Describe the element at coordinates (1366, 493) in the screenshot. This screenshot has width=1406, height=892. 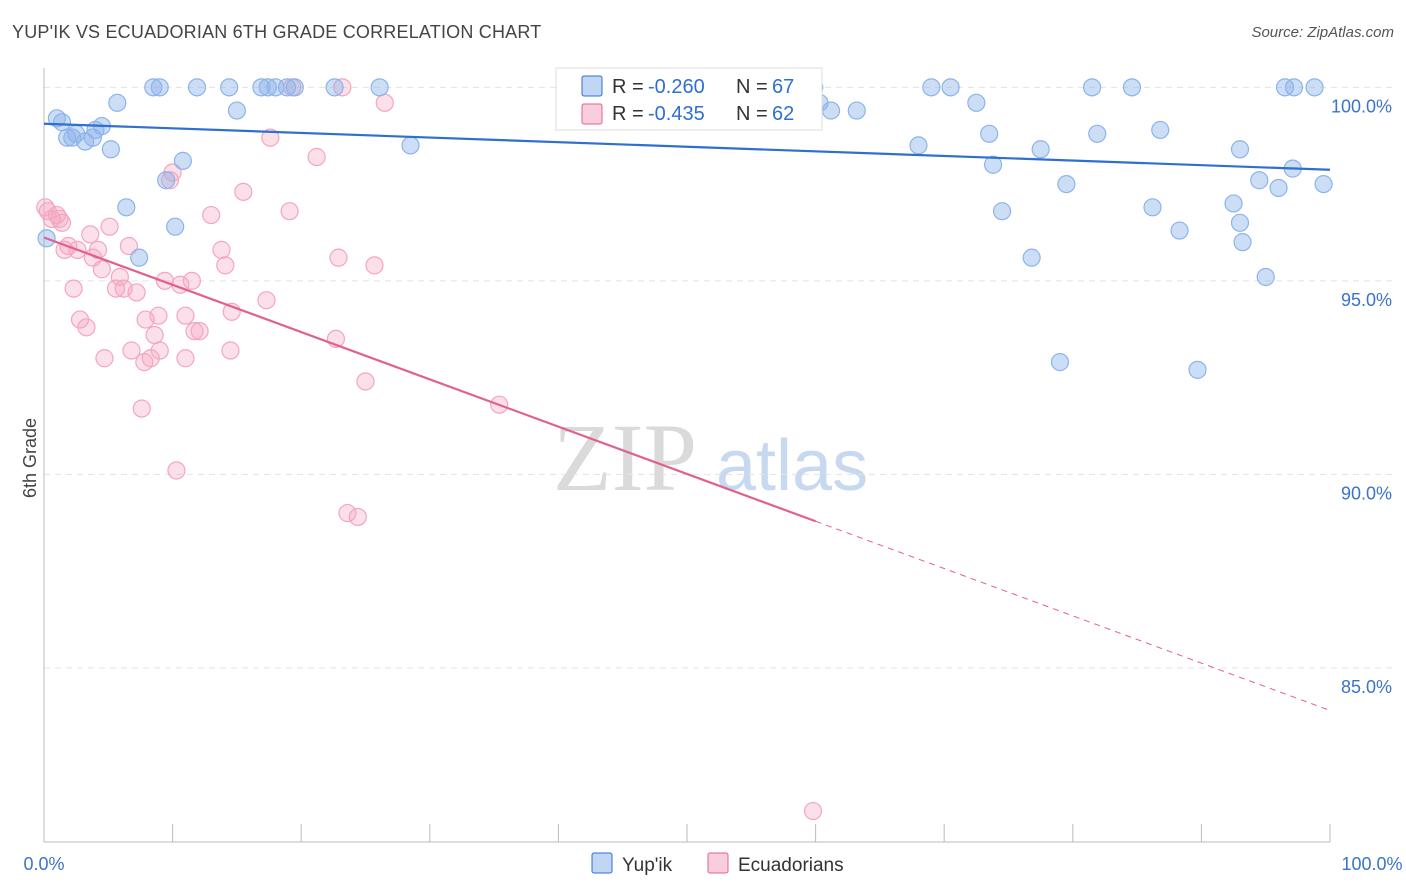
I see `y-tick-label: 90.0%` at that location.